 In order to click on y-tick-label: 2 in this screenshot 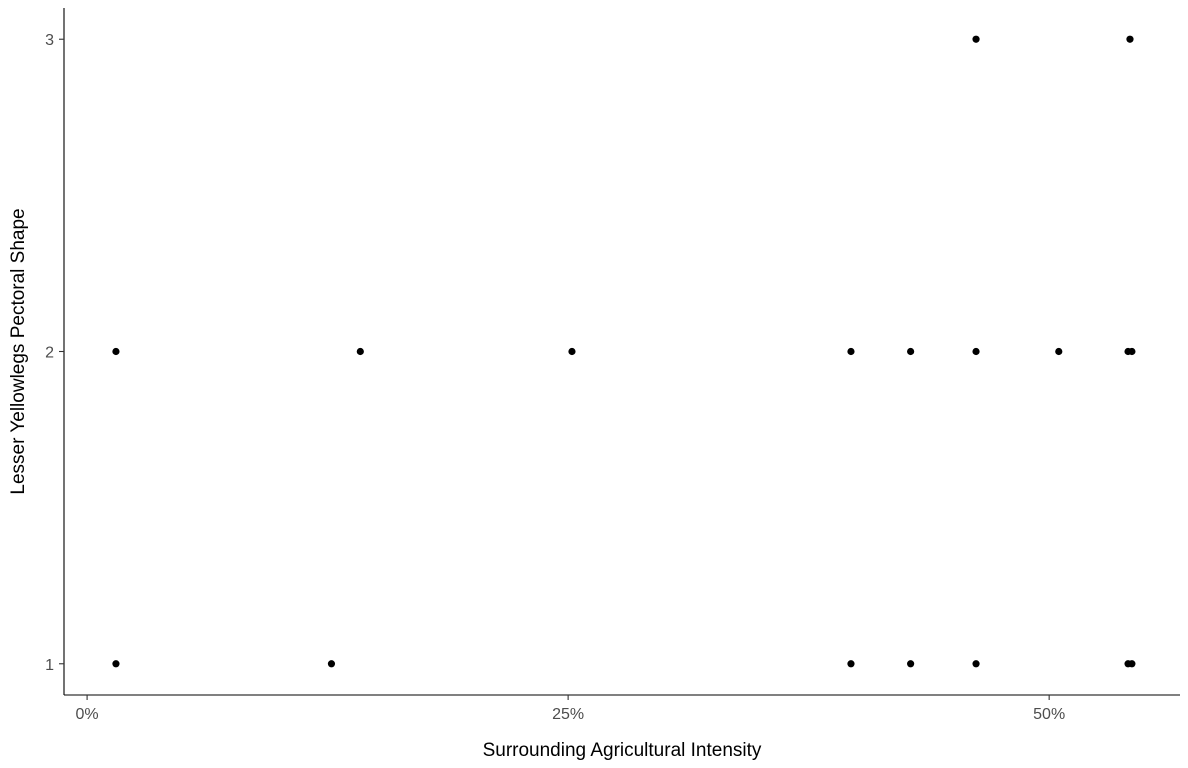, I will do `click(49, 353)`.